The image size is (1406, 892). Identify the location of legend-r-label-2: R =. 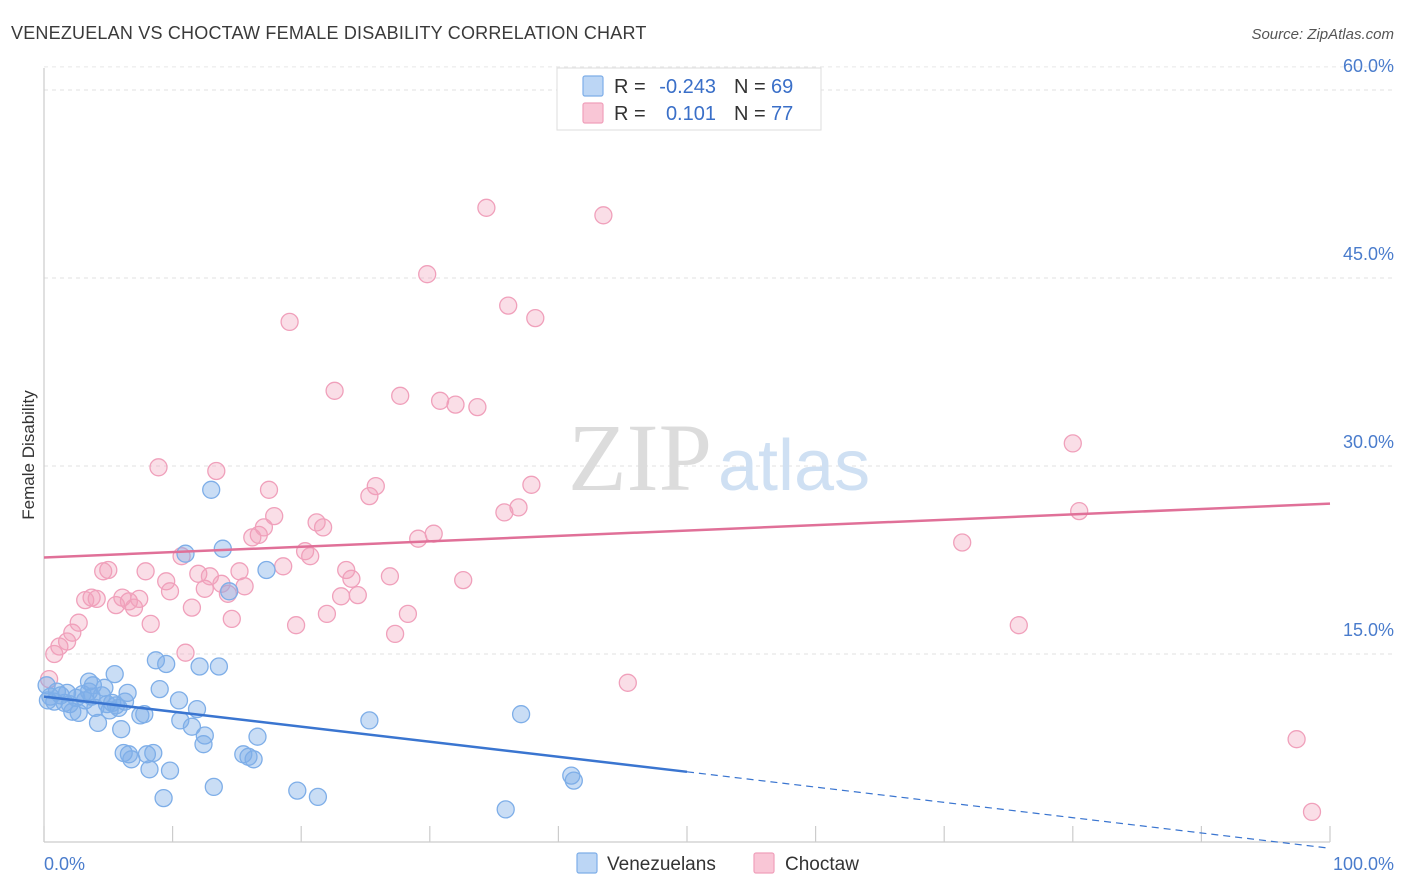
(630, 114).